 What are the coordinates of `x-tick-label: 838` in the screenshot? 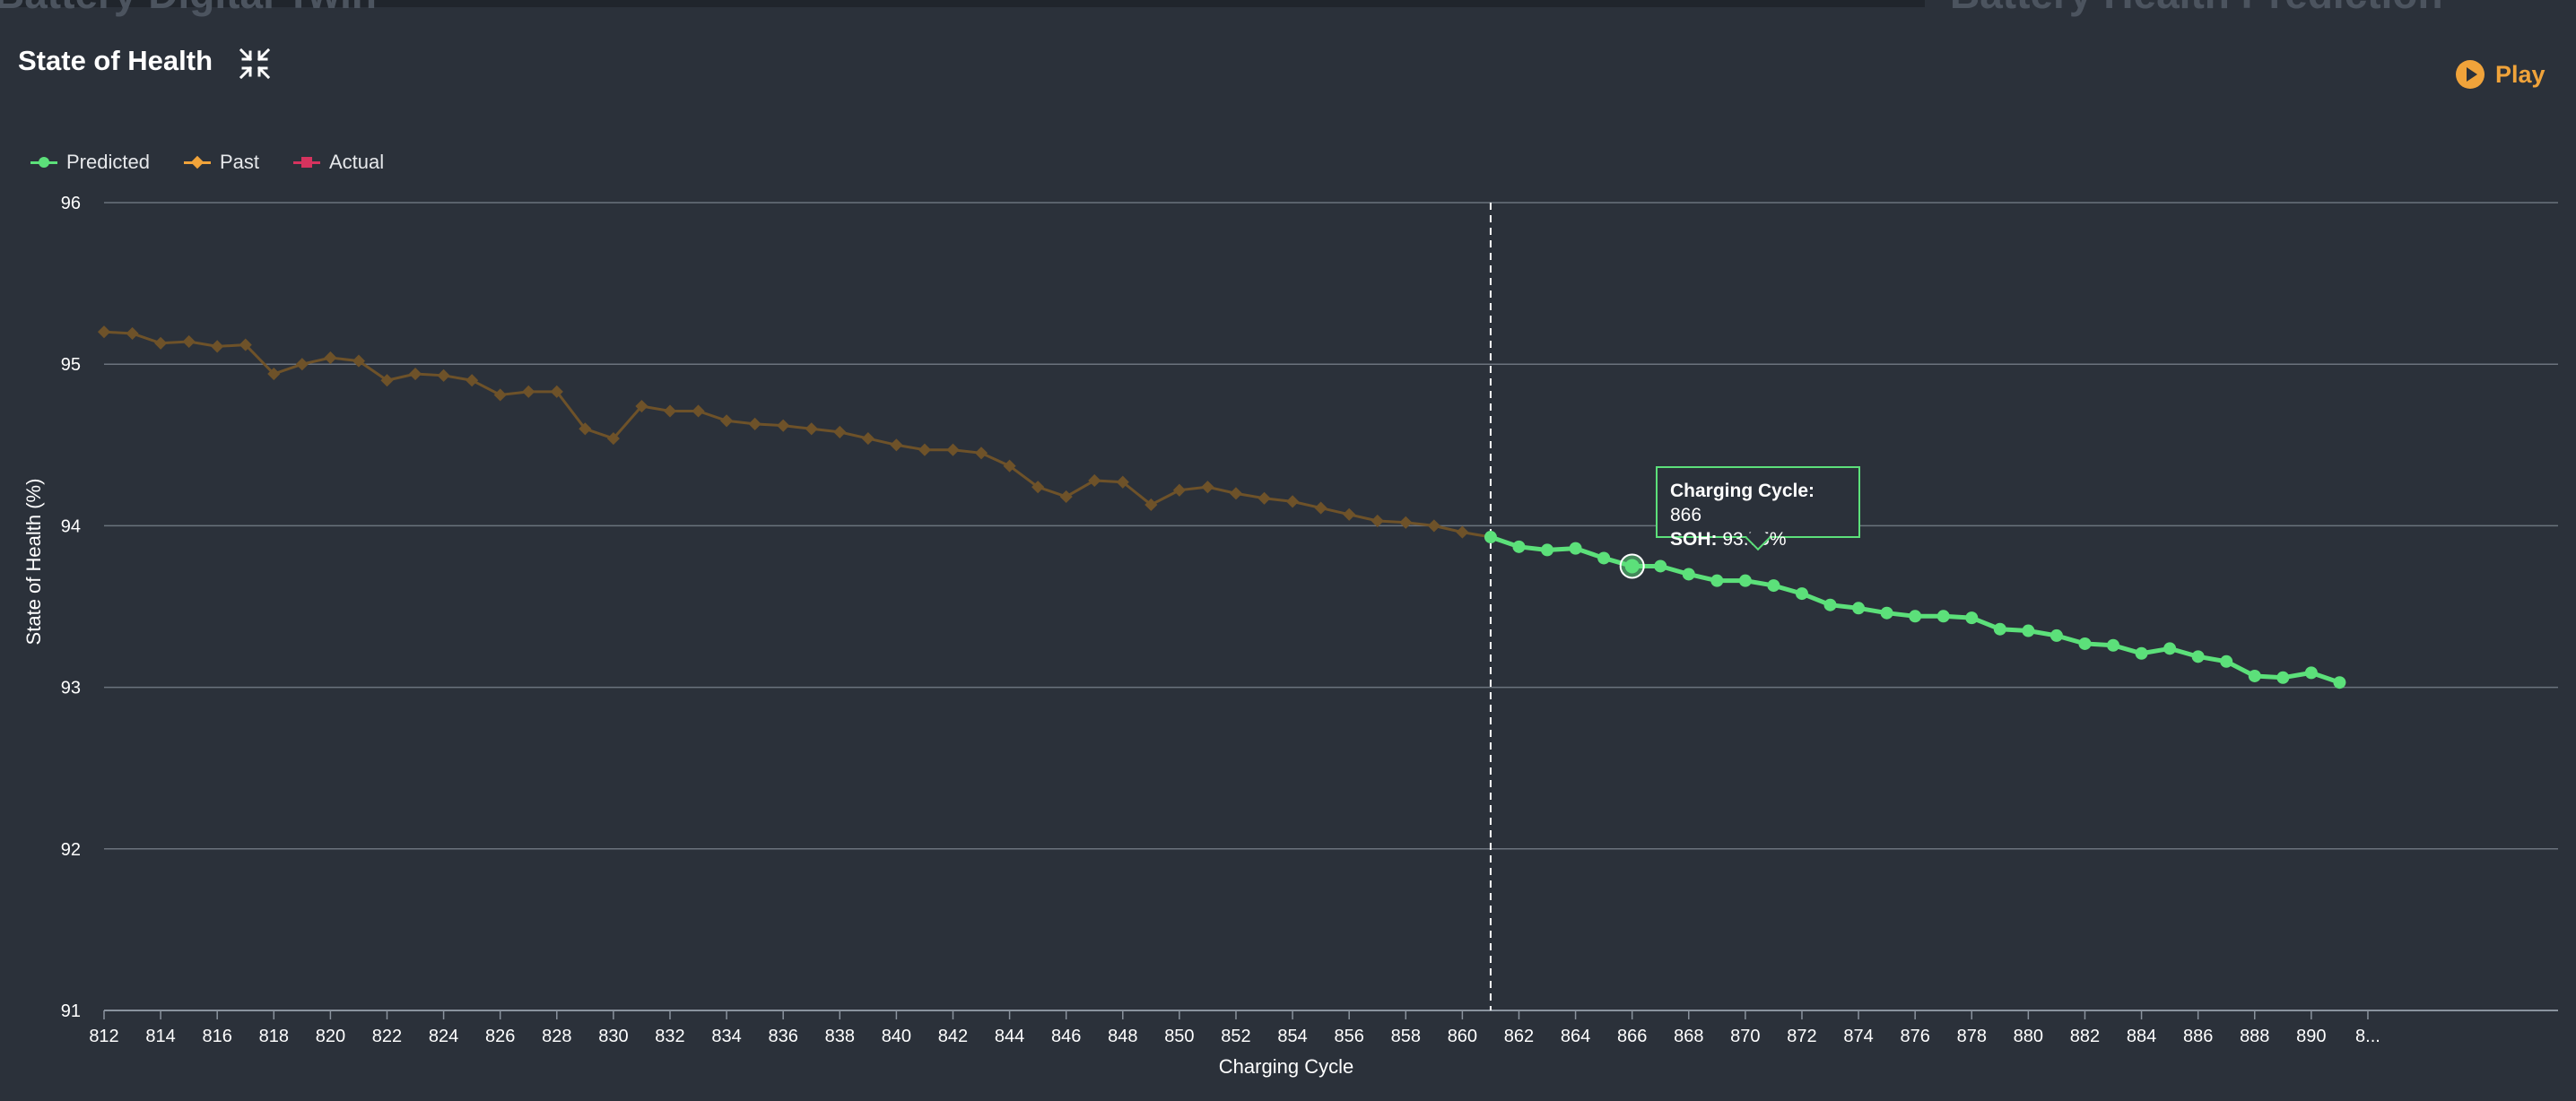 It's located at (840, 1036).